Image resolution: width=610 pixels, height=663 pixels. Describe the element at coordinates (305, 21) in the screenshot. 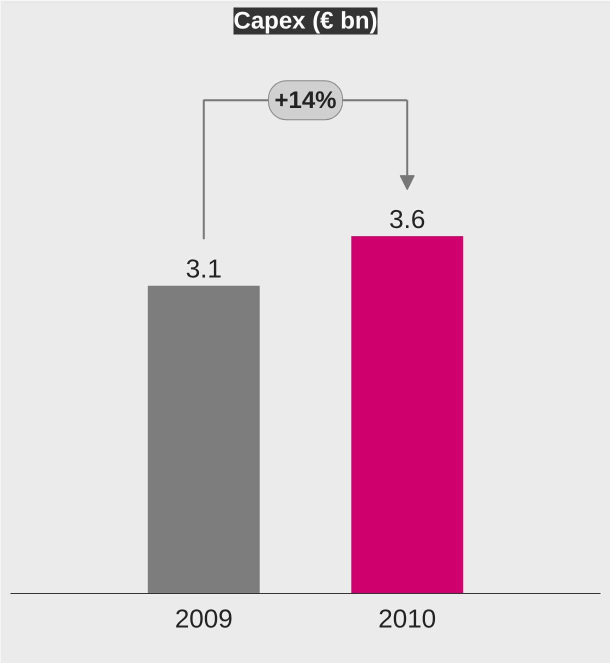

I see `chart-title: Capex (€ bn)` at that location.